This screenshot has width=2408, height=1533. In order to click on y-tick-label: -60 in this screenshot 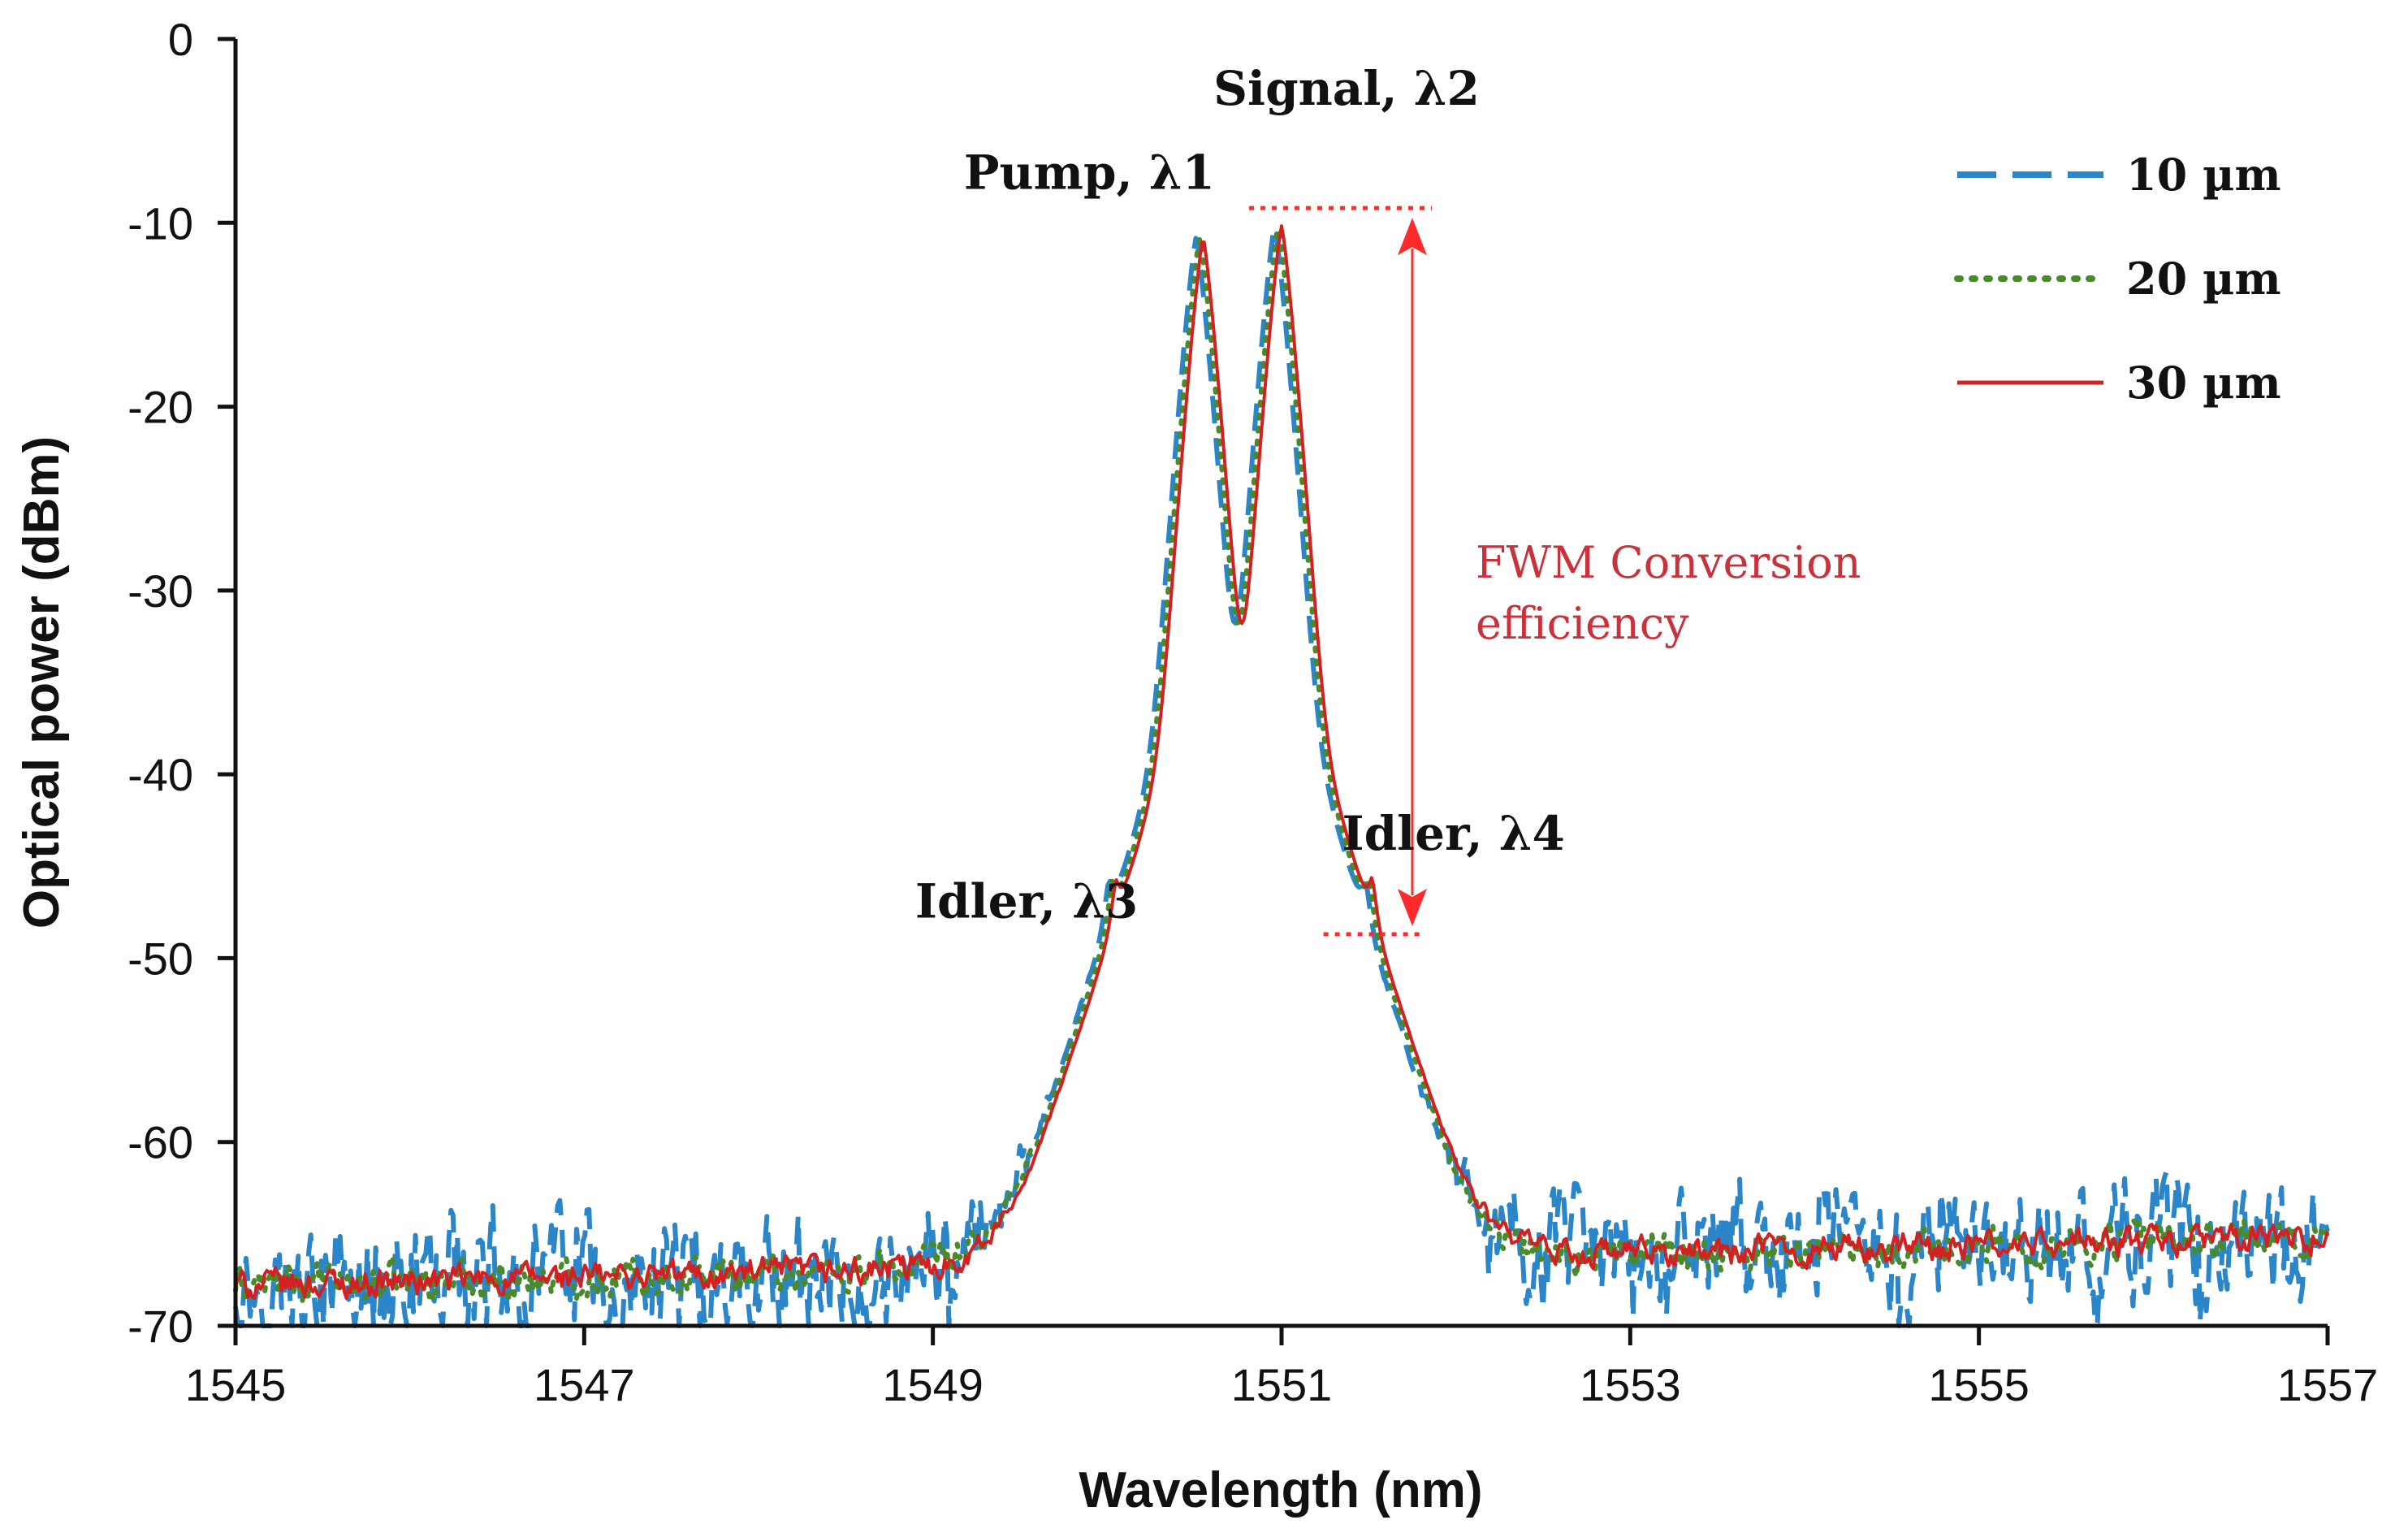, I will do `click(160, 1142)`.